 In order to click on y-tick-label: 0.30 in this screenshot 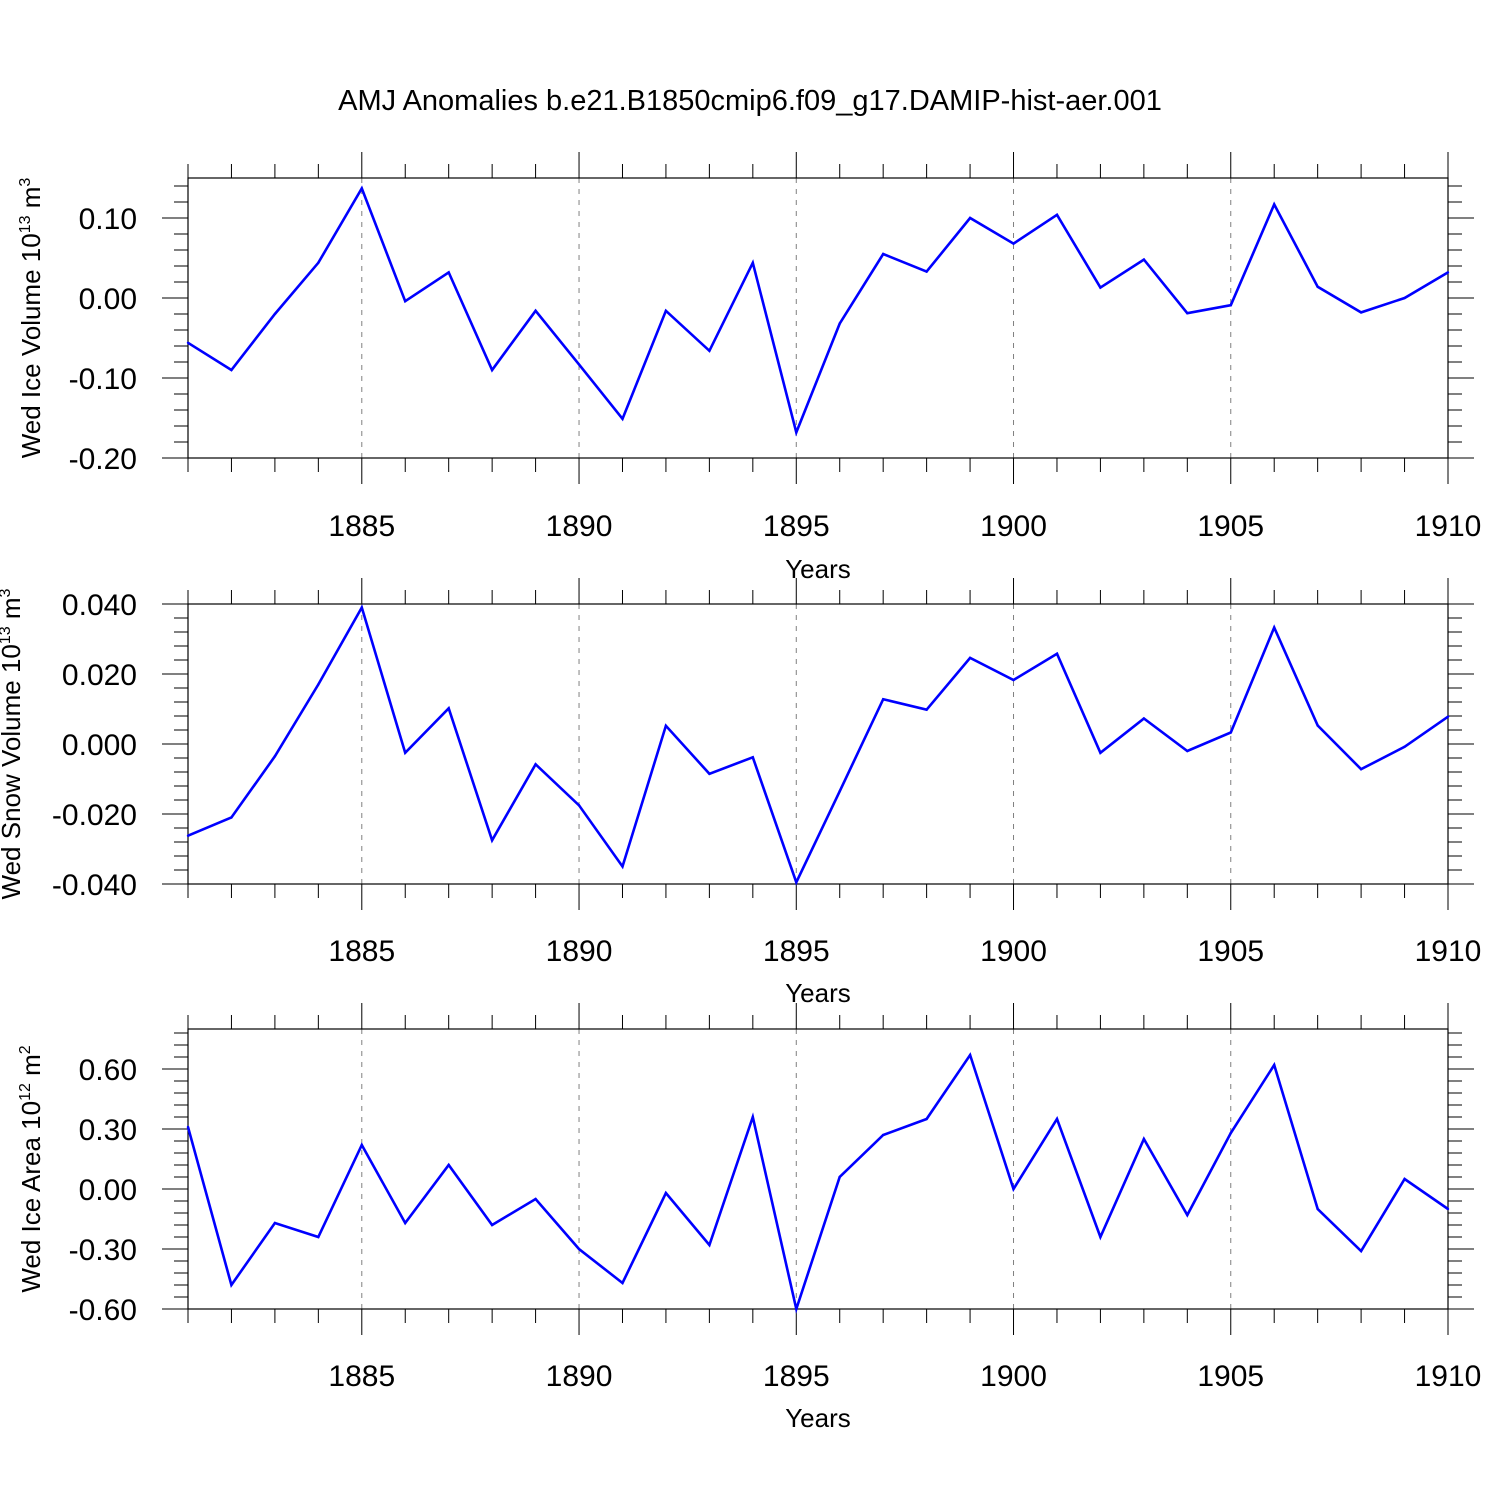, I will do `click(108, 1130)`.